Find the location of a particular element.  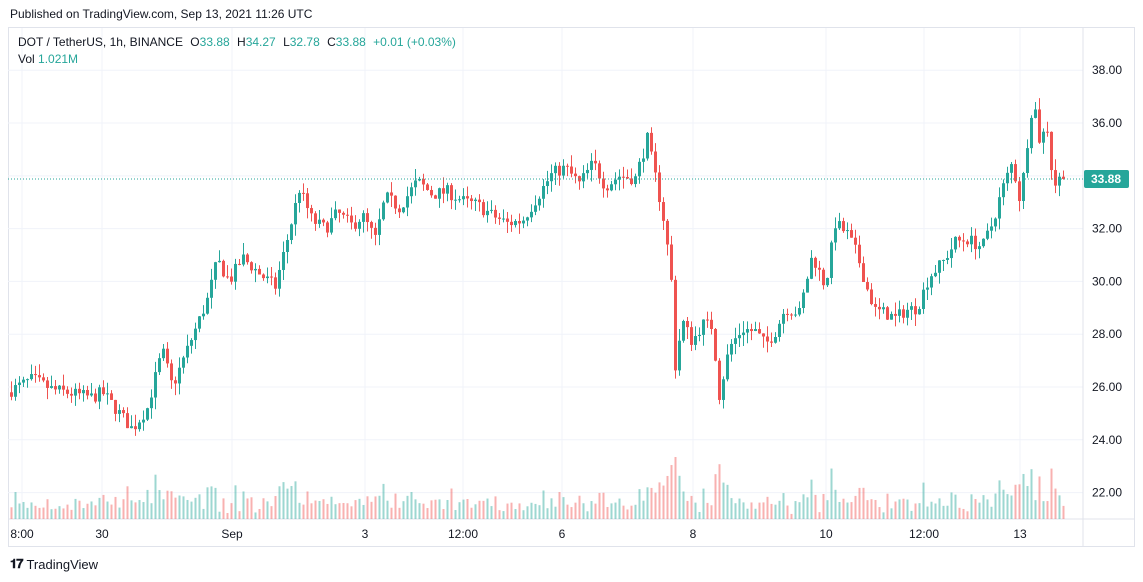

legend-low-label: L is located at coordinates (286, 42).